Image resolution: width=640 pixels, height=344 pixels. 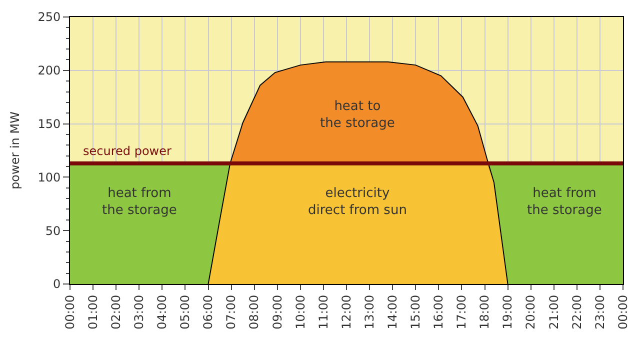 I want to click on x-tick-label: 02:00, so click(x=115, y=312).